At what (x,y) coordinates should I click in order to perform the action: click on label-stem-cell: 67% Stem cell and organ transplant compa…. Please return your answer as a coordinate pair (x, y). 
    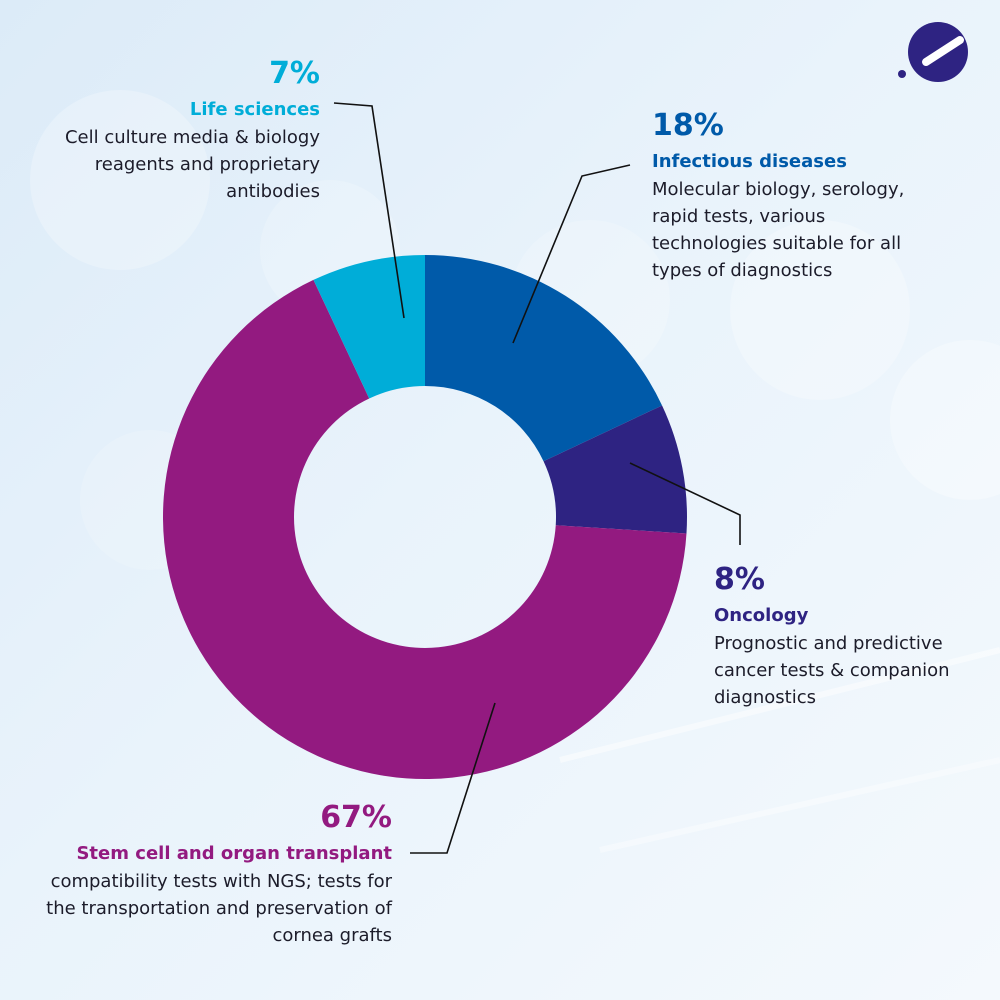
    Looking at the image, I should click on (216, 874).